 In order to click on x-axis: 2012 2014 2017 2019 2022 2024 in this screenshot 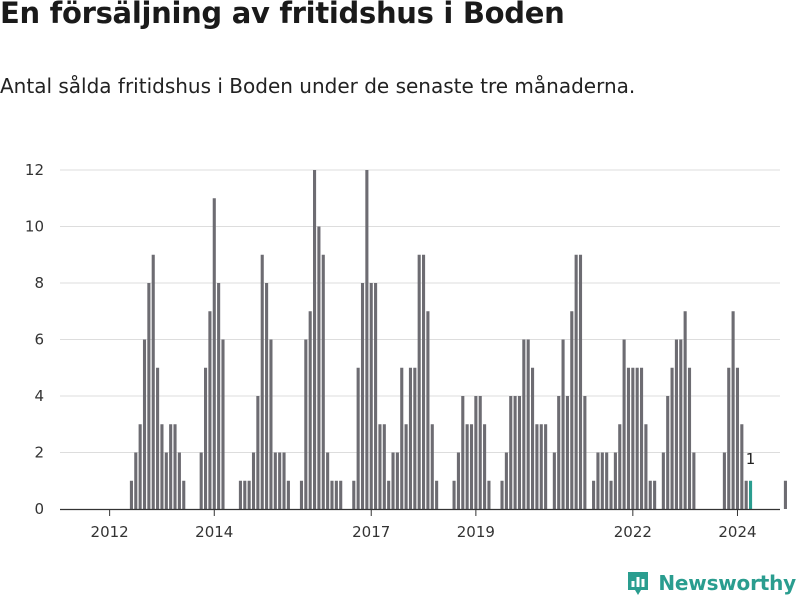, I will do `click(420, 524)`.